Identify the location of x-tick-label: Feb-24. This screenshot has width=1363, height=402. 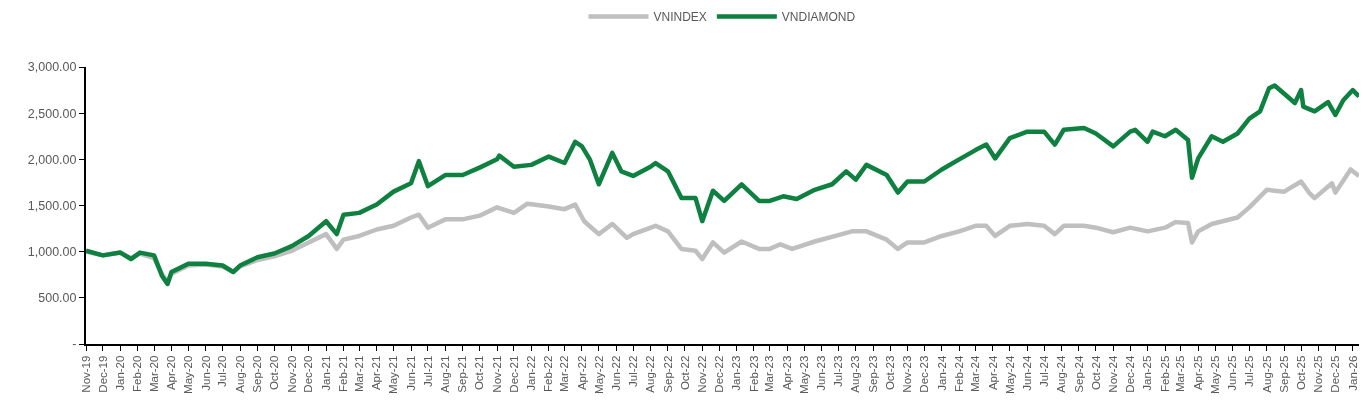
(958, 374).